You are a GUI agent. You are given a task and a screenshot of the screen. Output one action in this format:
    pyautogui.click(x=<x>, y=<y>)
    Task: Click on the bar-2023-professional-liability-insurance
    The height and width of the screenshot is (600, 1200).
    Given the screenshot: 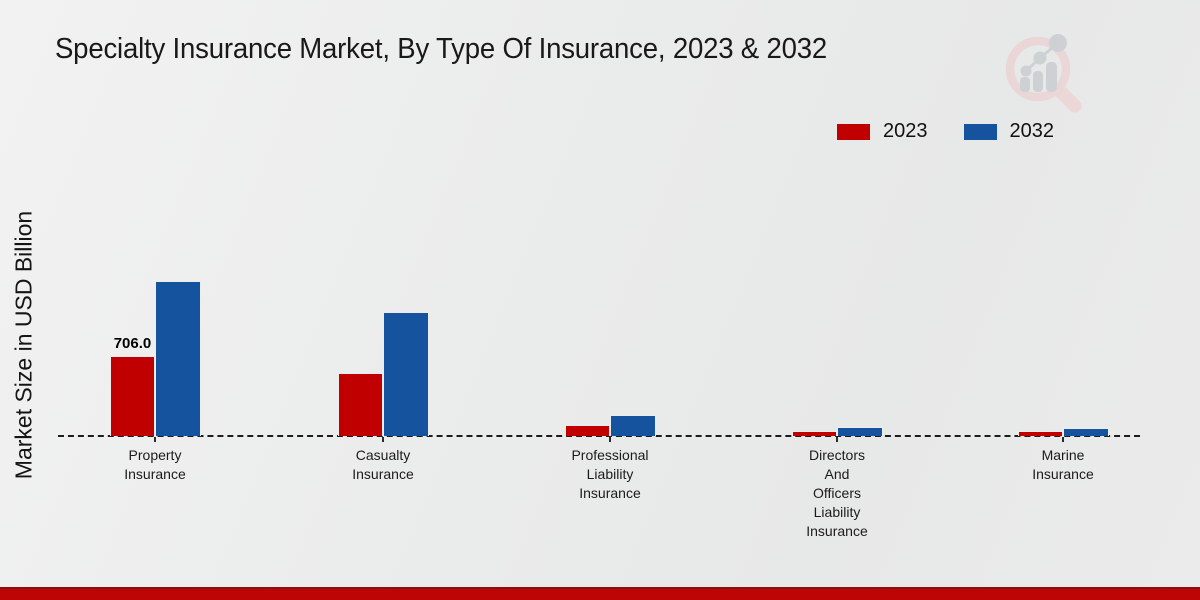 What is the action you would take?
    pyautogui.click(x=587, y=430)
    